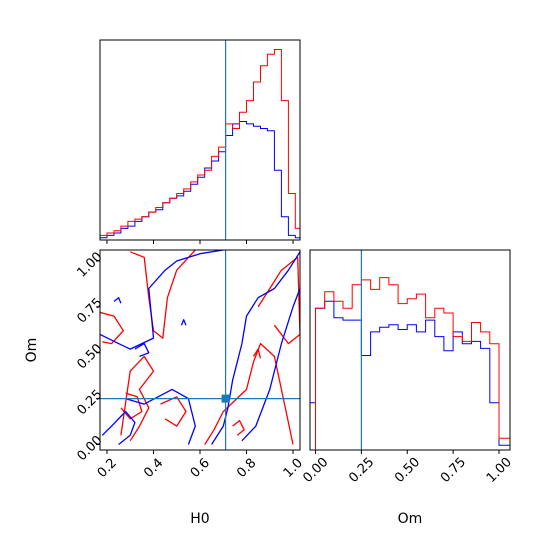  I want to click on om-histogram-frame, so click(410, 350).